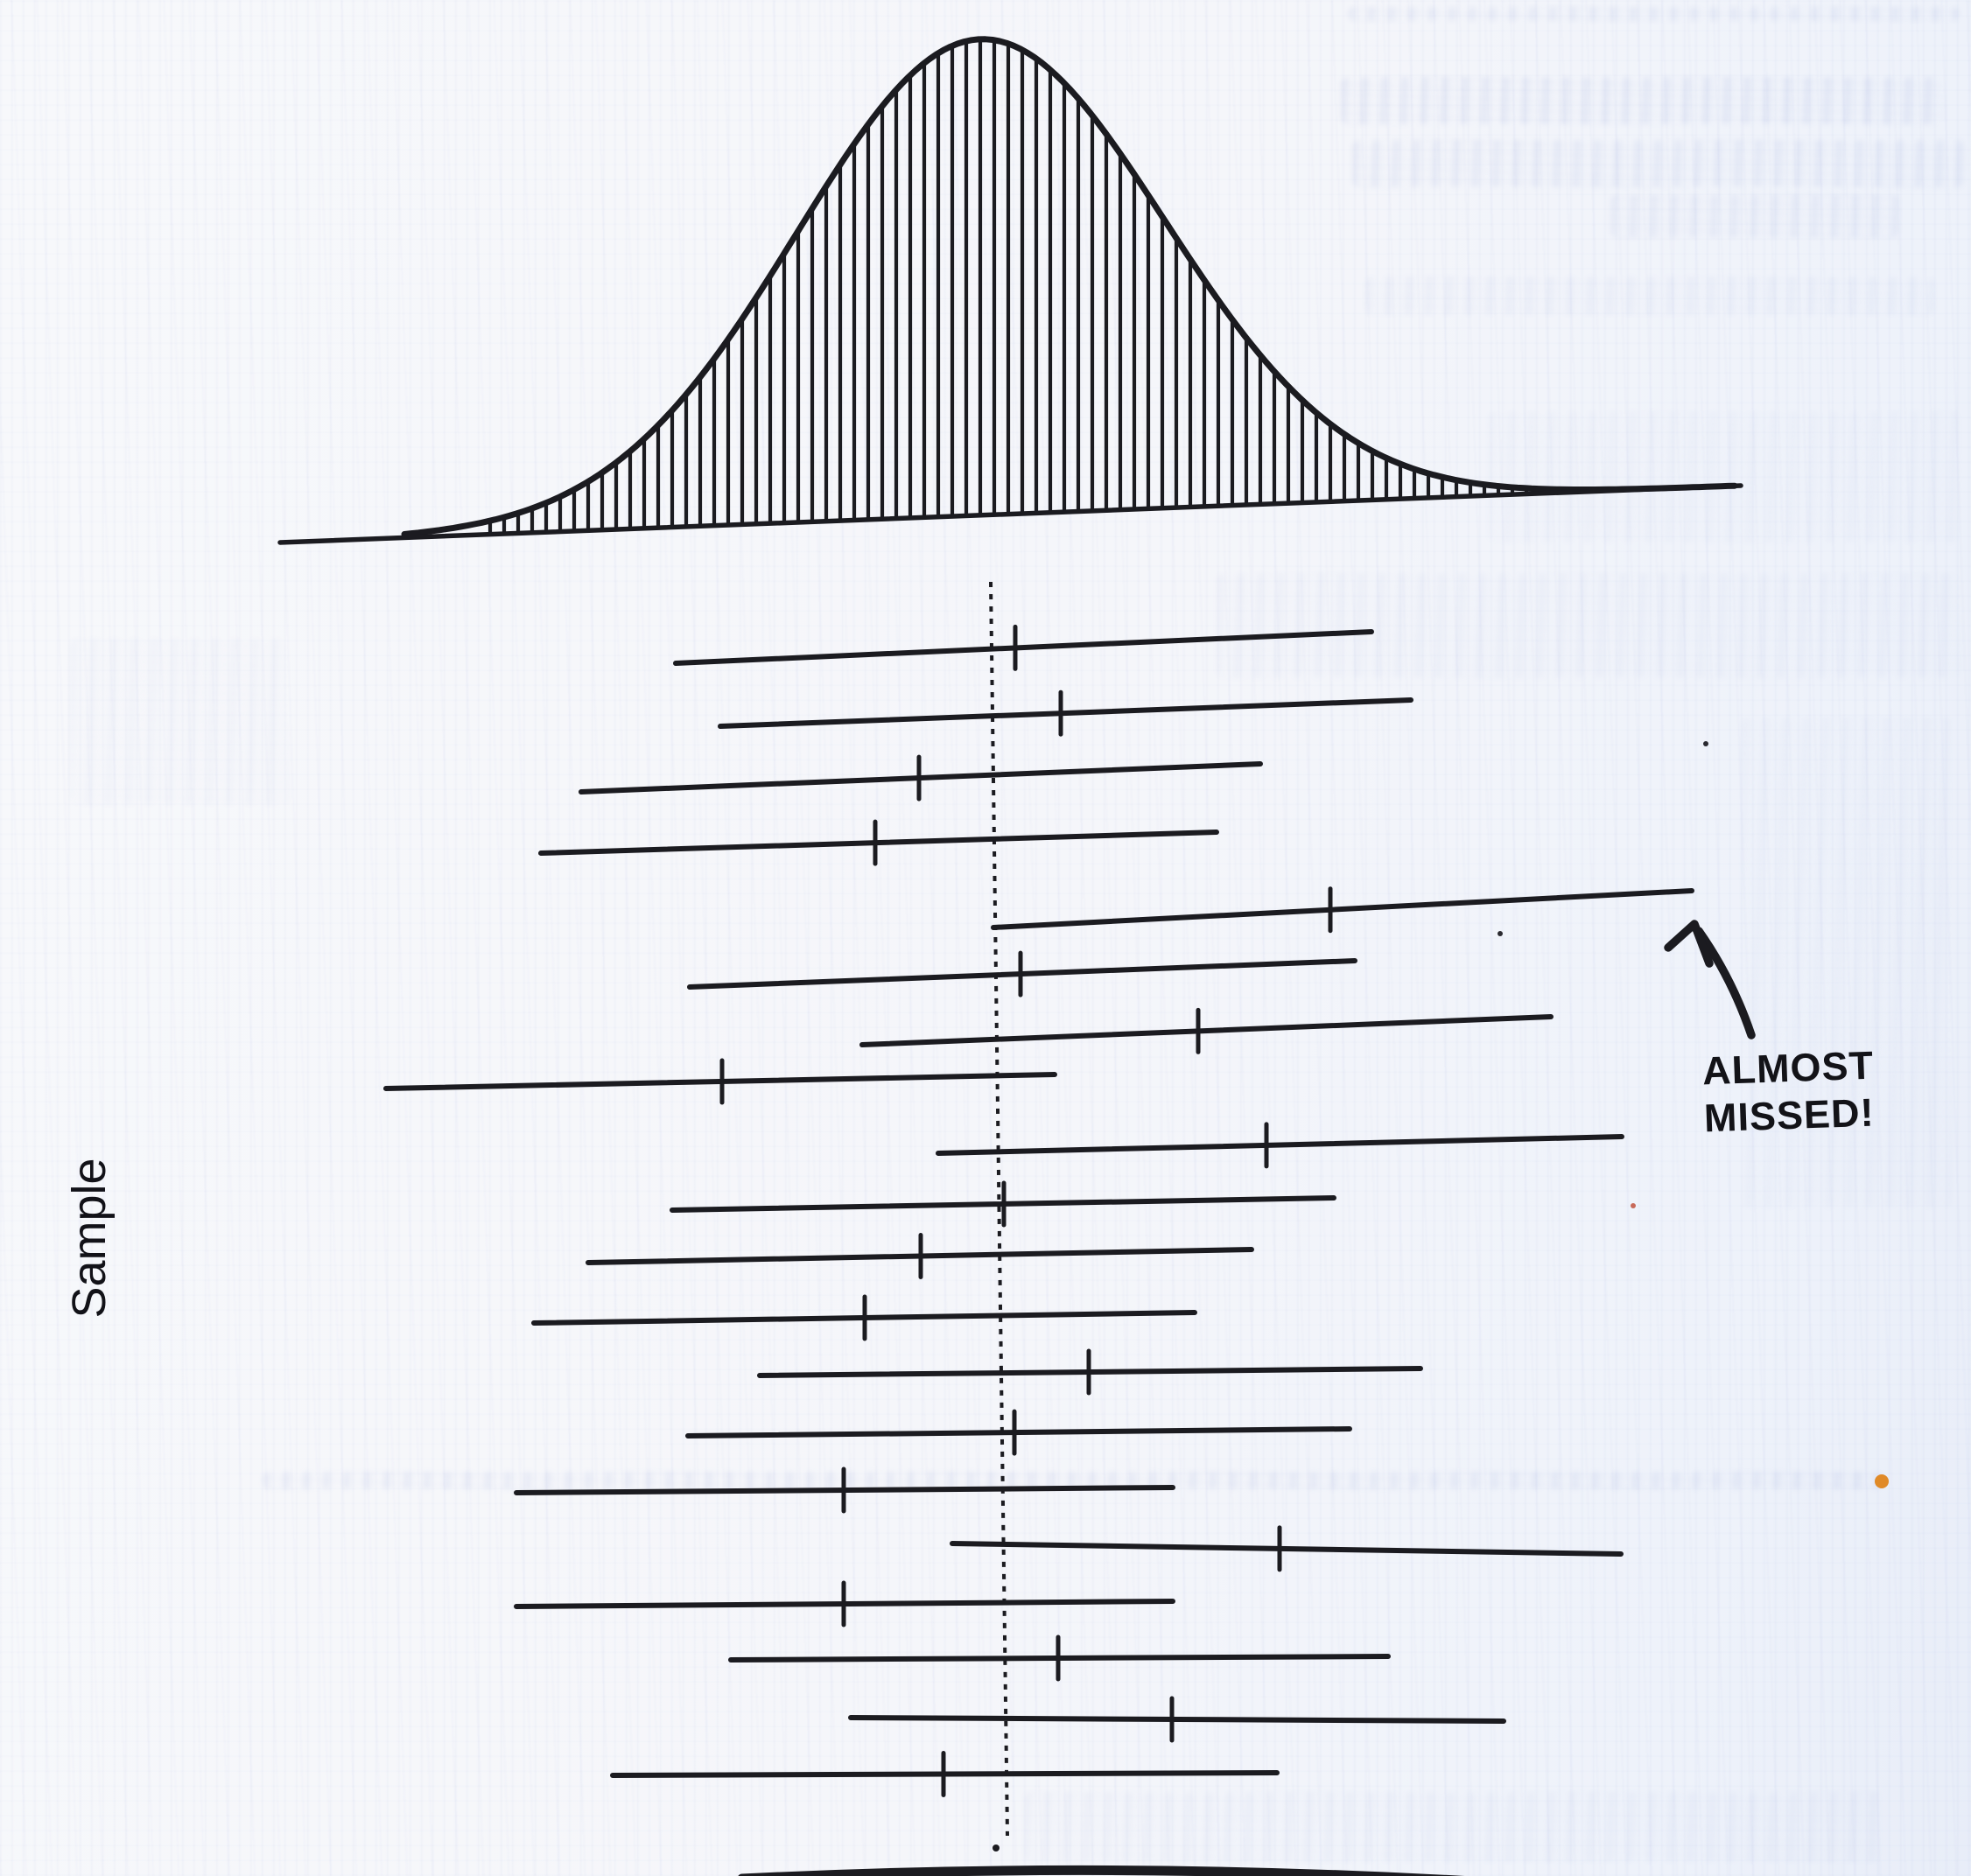  What do you see at coordinates (999, 1209) in the screenshot?
I see `true-mean-dotted-line` at bounding box center [999, 1209].